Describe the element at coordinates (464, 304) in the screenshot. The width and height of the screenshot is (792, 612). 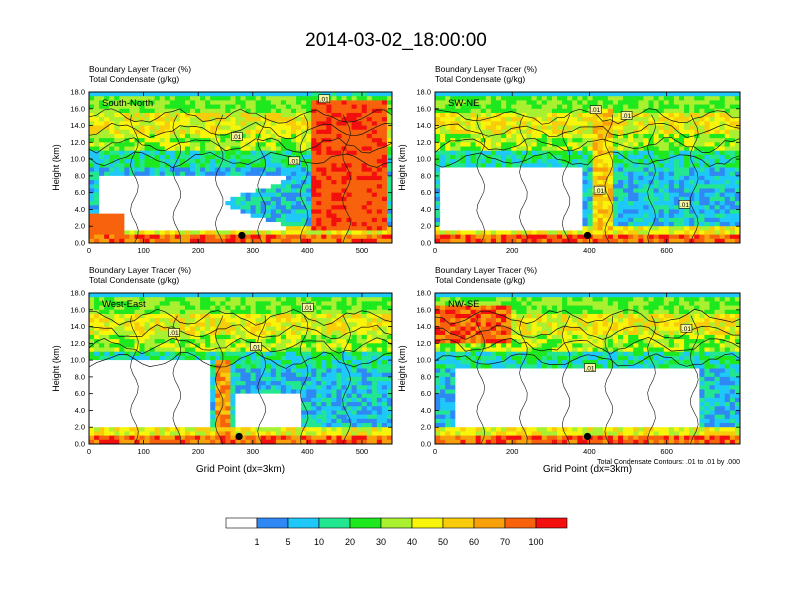
I see `panel-label: NW-SE` at that location.